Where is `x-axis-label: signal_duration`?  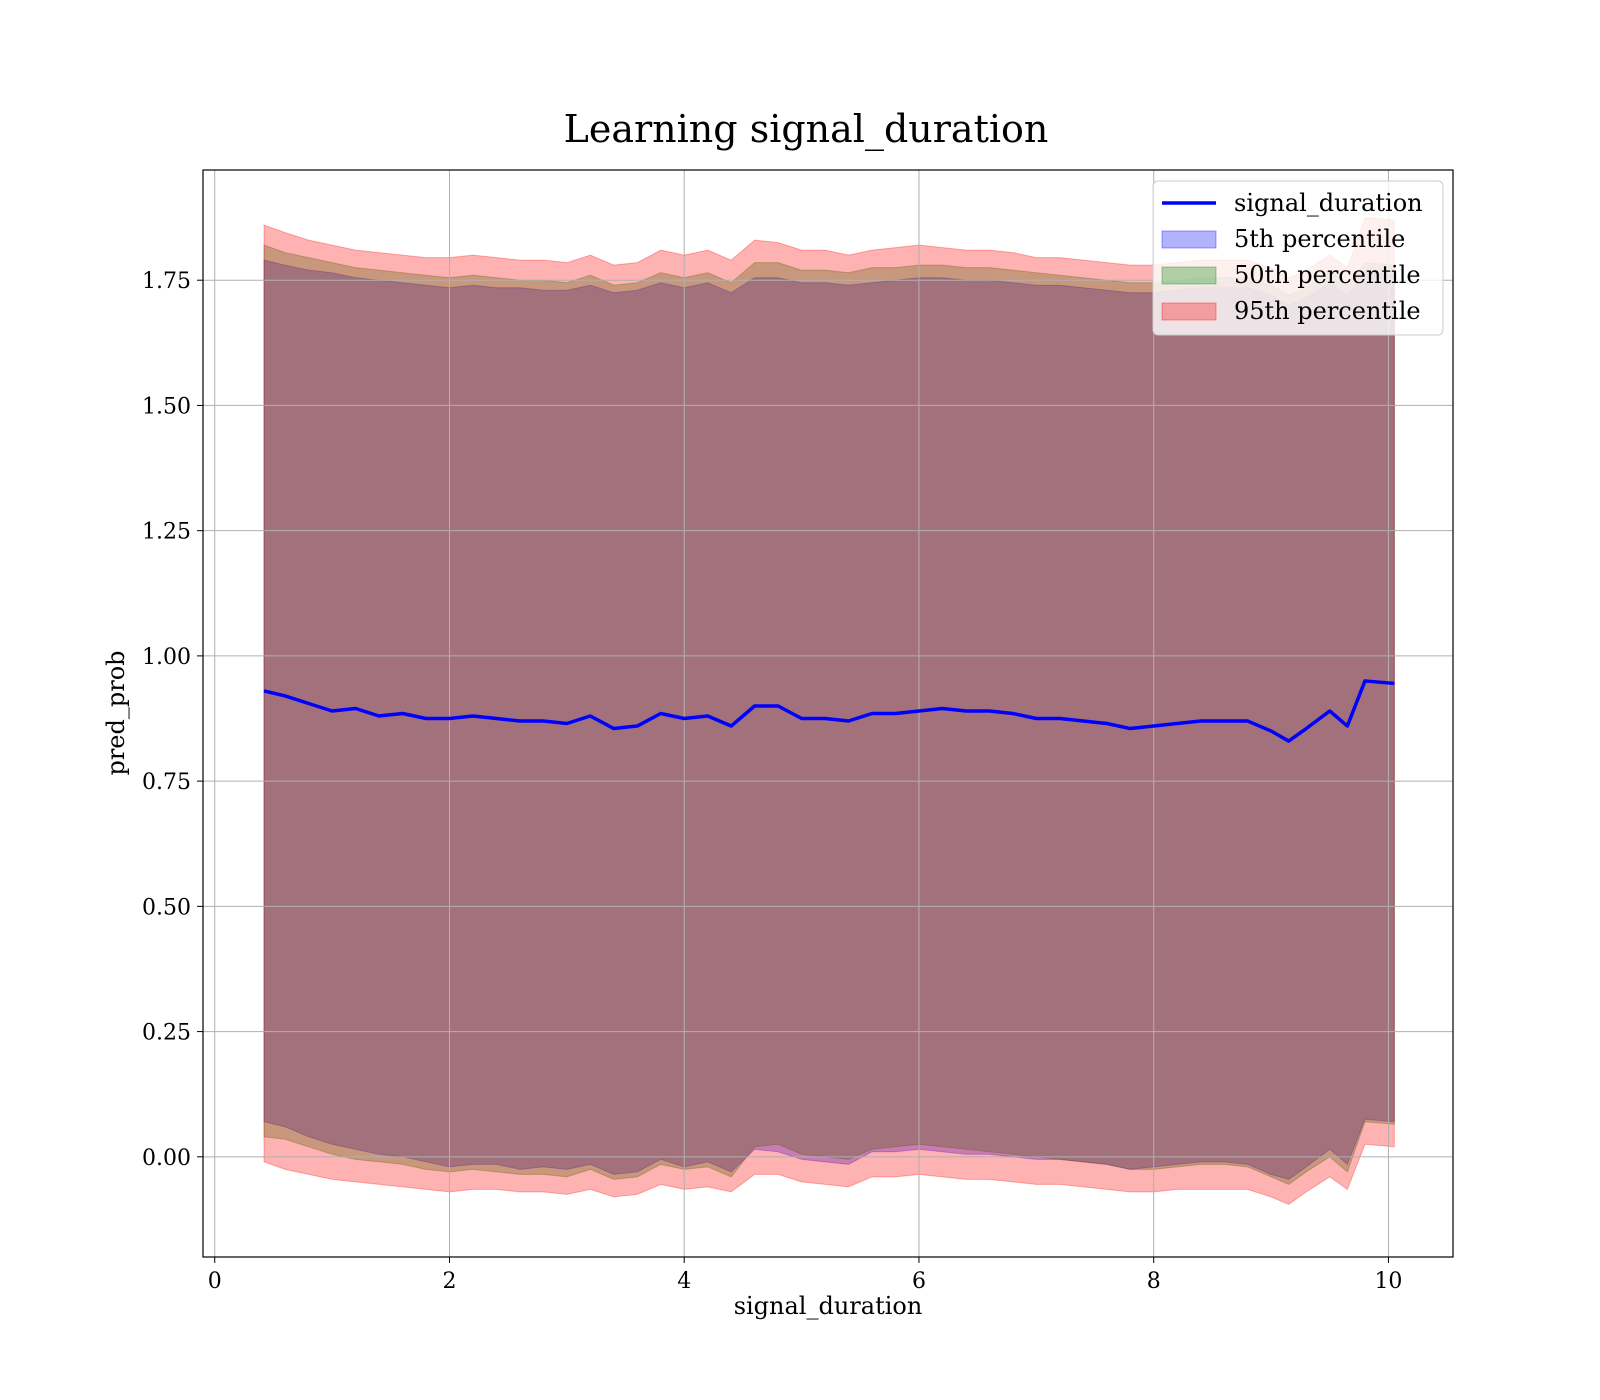 x-axis-label: signal_duration is located at coordinates (828, 1306).